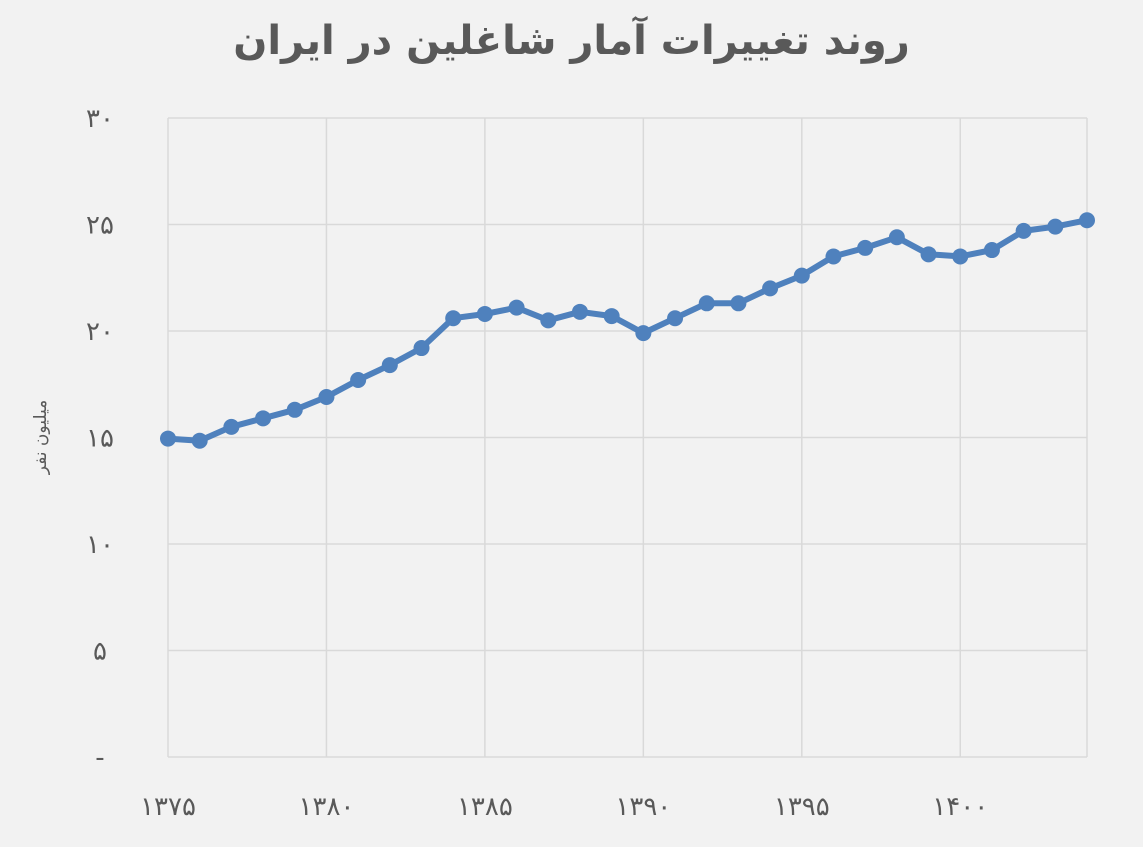 The image size is (1143, 847). I want to click on x-tick-label: ۱۳۸۰, so click(327, 807).